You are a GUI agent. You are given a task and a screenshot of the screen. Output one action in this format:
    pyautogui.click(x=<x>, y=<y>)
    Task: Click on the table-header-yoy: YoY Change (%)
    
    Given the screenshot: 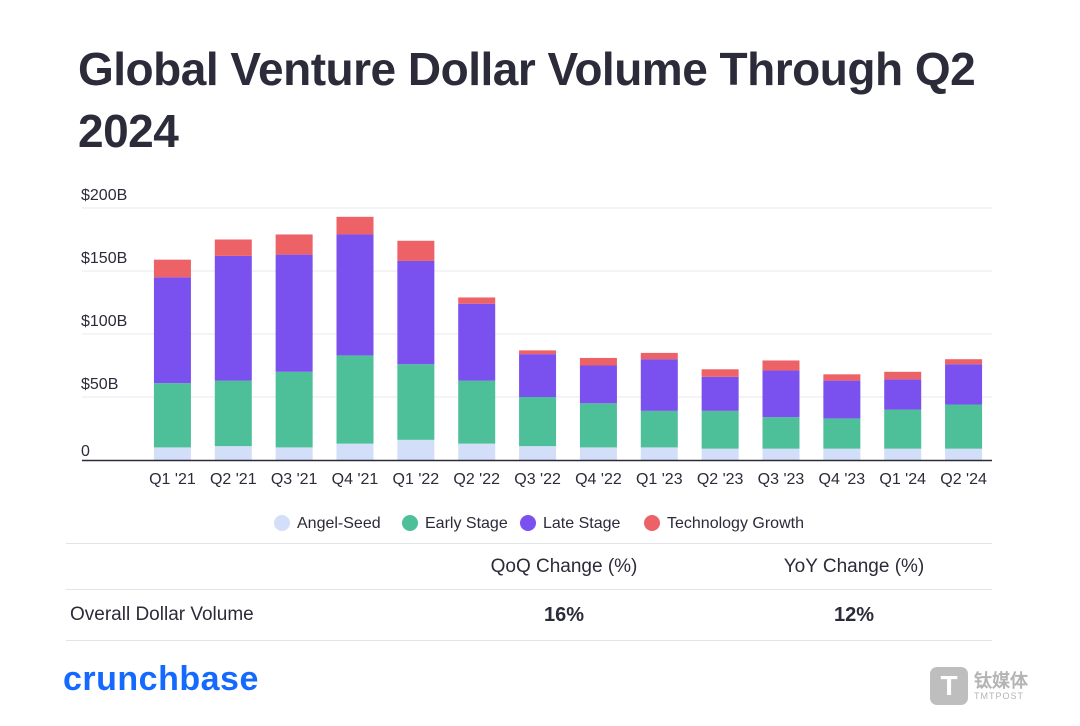 What is the action you would take?
    pyautogui.click(x=854, y=566)
    